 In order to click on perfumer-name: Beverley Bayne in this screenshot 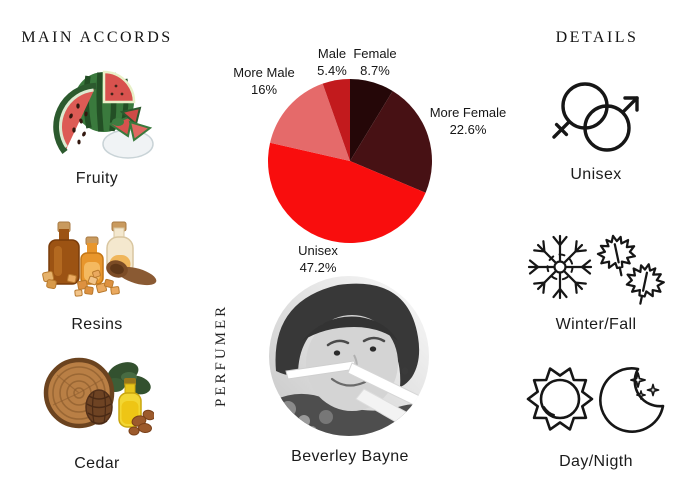, I will do `click(350, 456)`.